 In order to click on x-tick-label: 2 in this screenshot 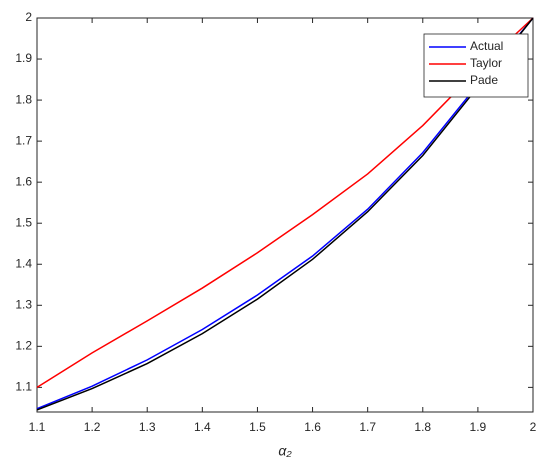, I will do `click(533, 427)`.